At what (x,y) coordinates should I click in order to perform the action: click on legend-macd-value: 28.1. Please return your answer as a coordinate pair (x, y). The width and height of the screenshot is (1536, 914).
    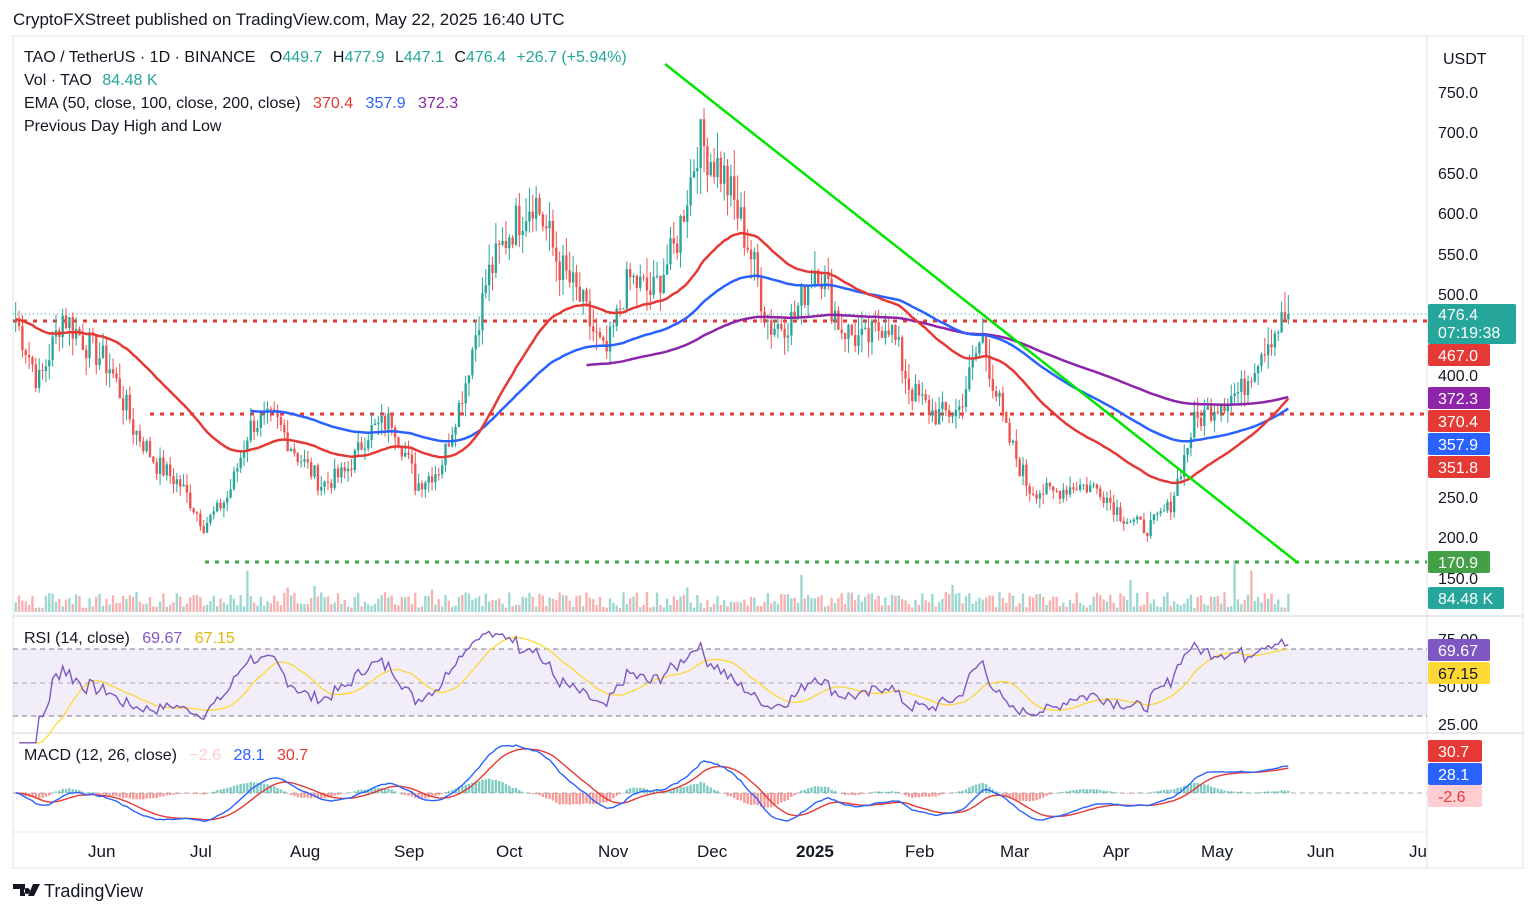
    Looking at the image, I should click on (248, 755).